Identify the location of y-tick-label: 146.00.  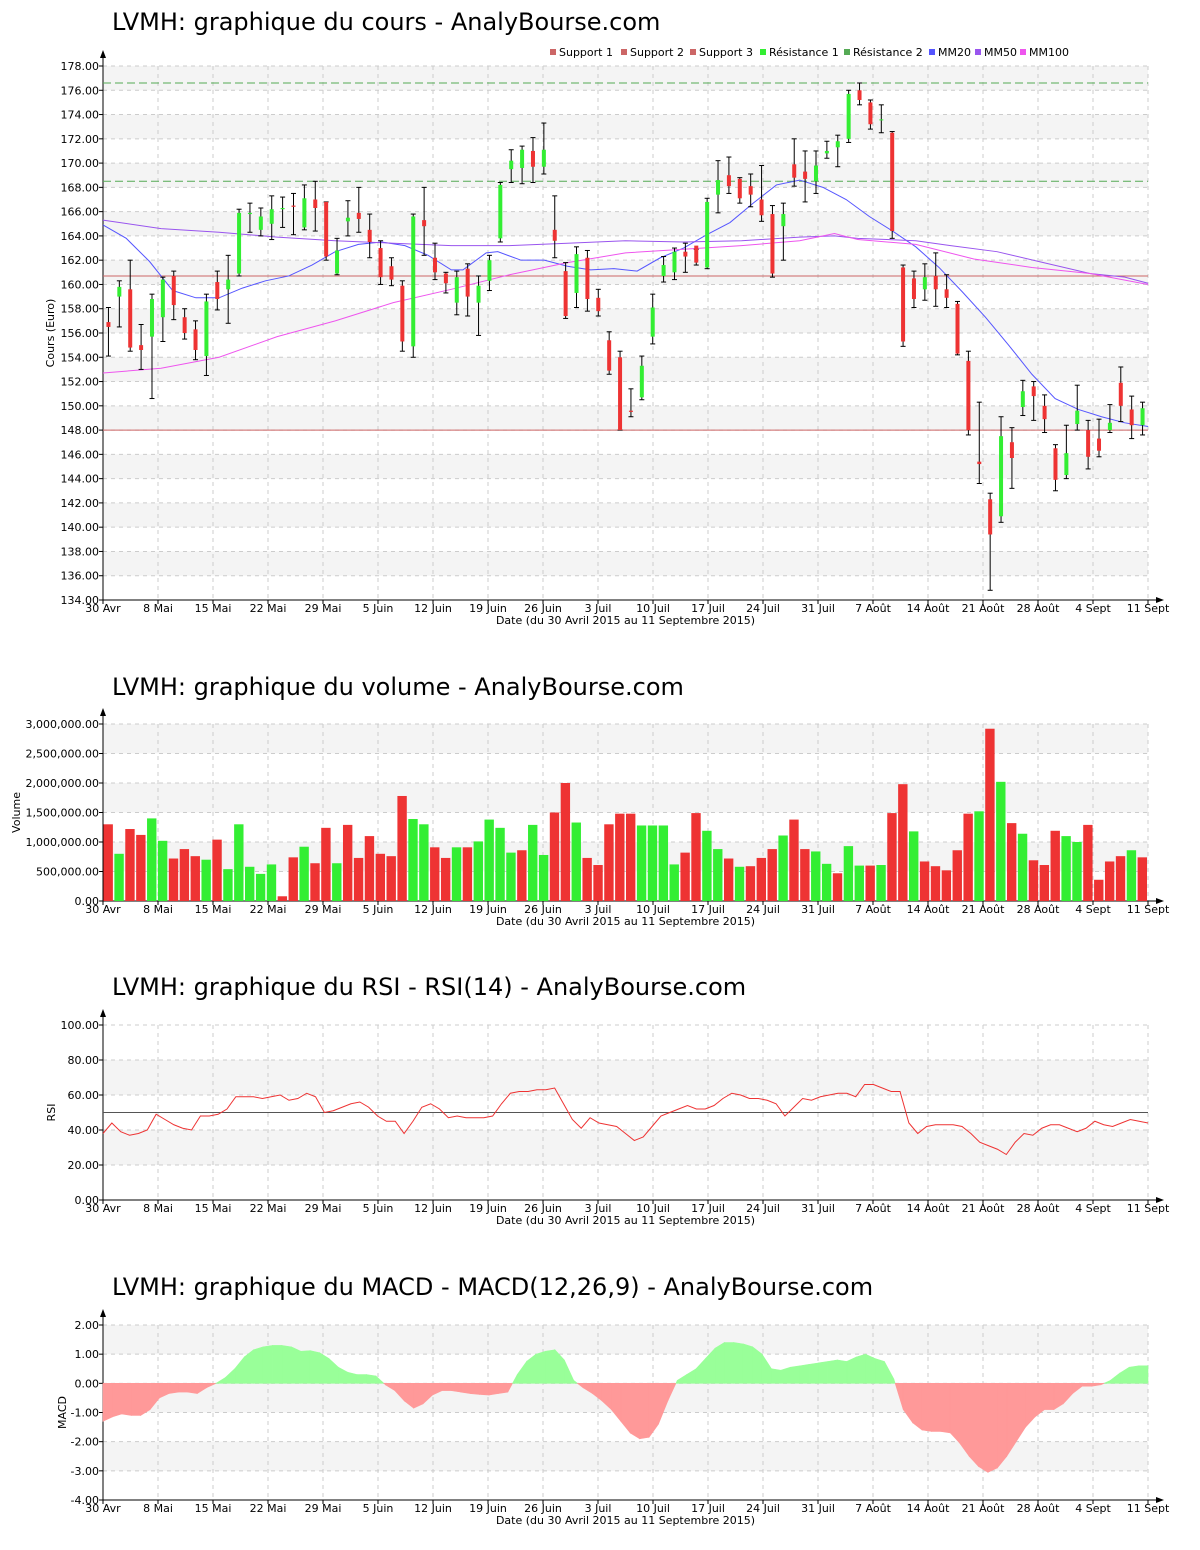
(80, 454).